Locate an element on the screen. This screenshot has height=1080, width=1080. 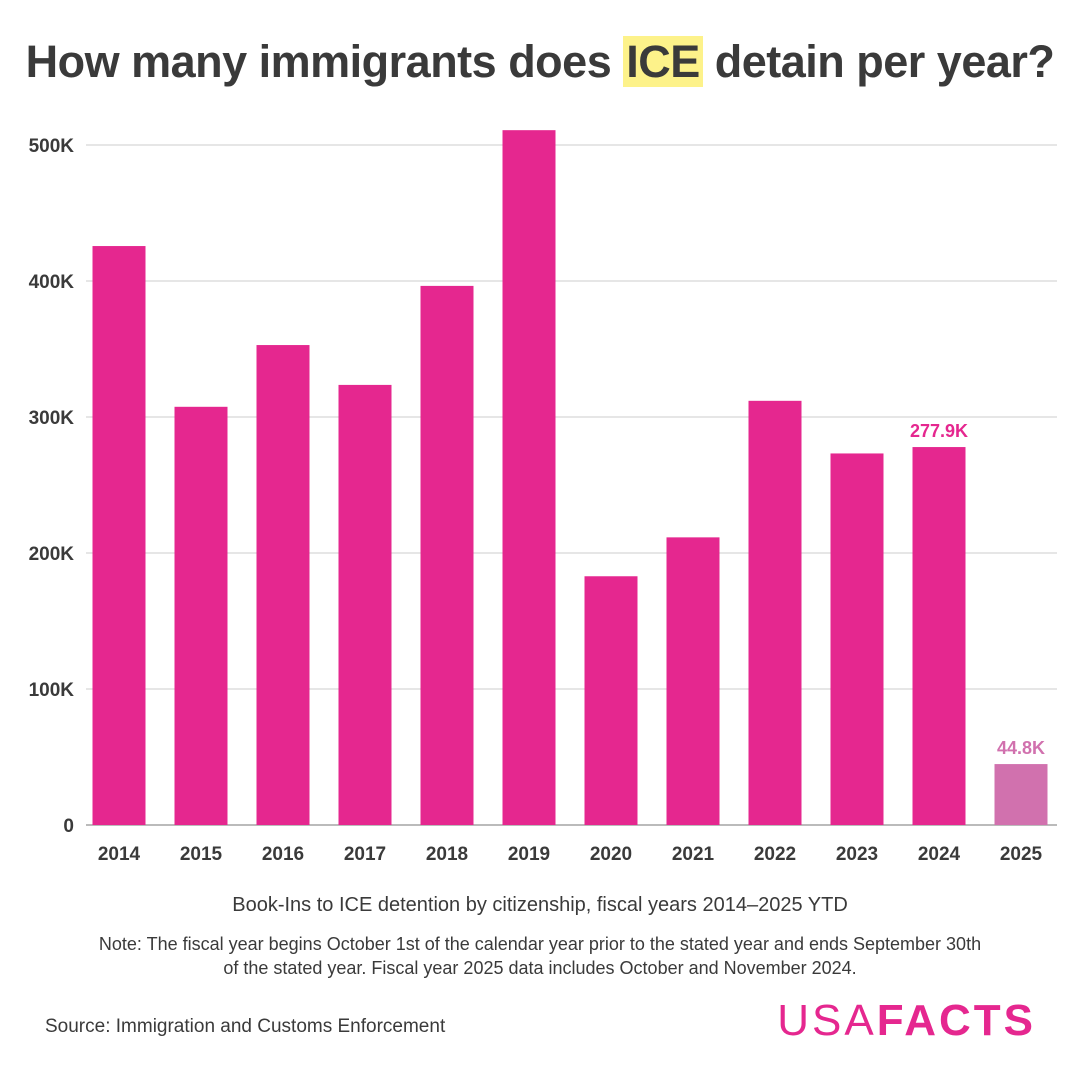
usafacts-logo: USAFACTS is located at coordinates (906, 1021).